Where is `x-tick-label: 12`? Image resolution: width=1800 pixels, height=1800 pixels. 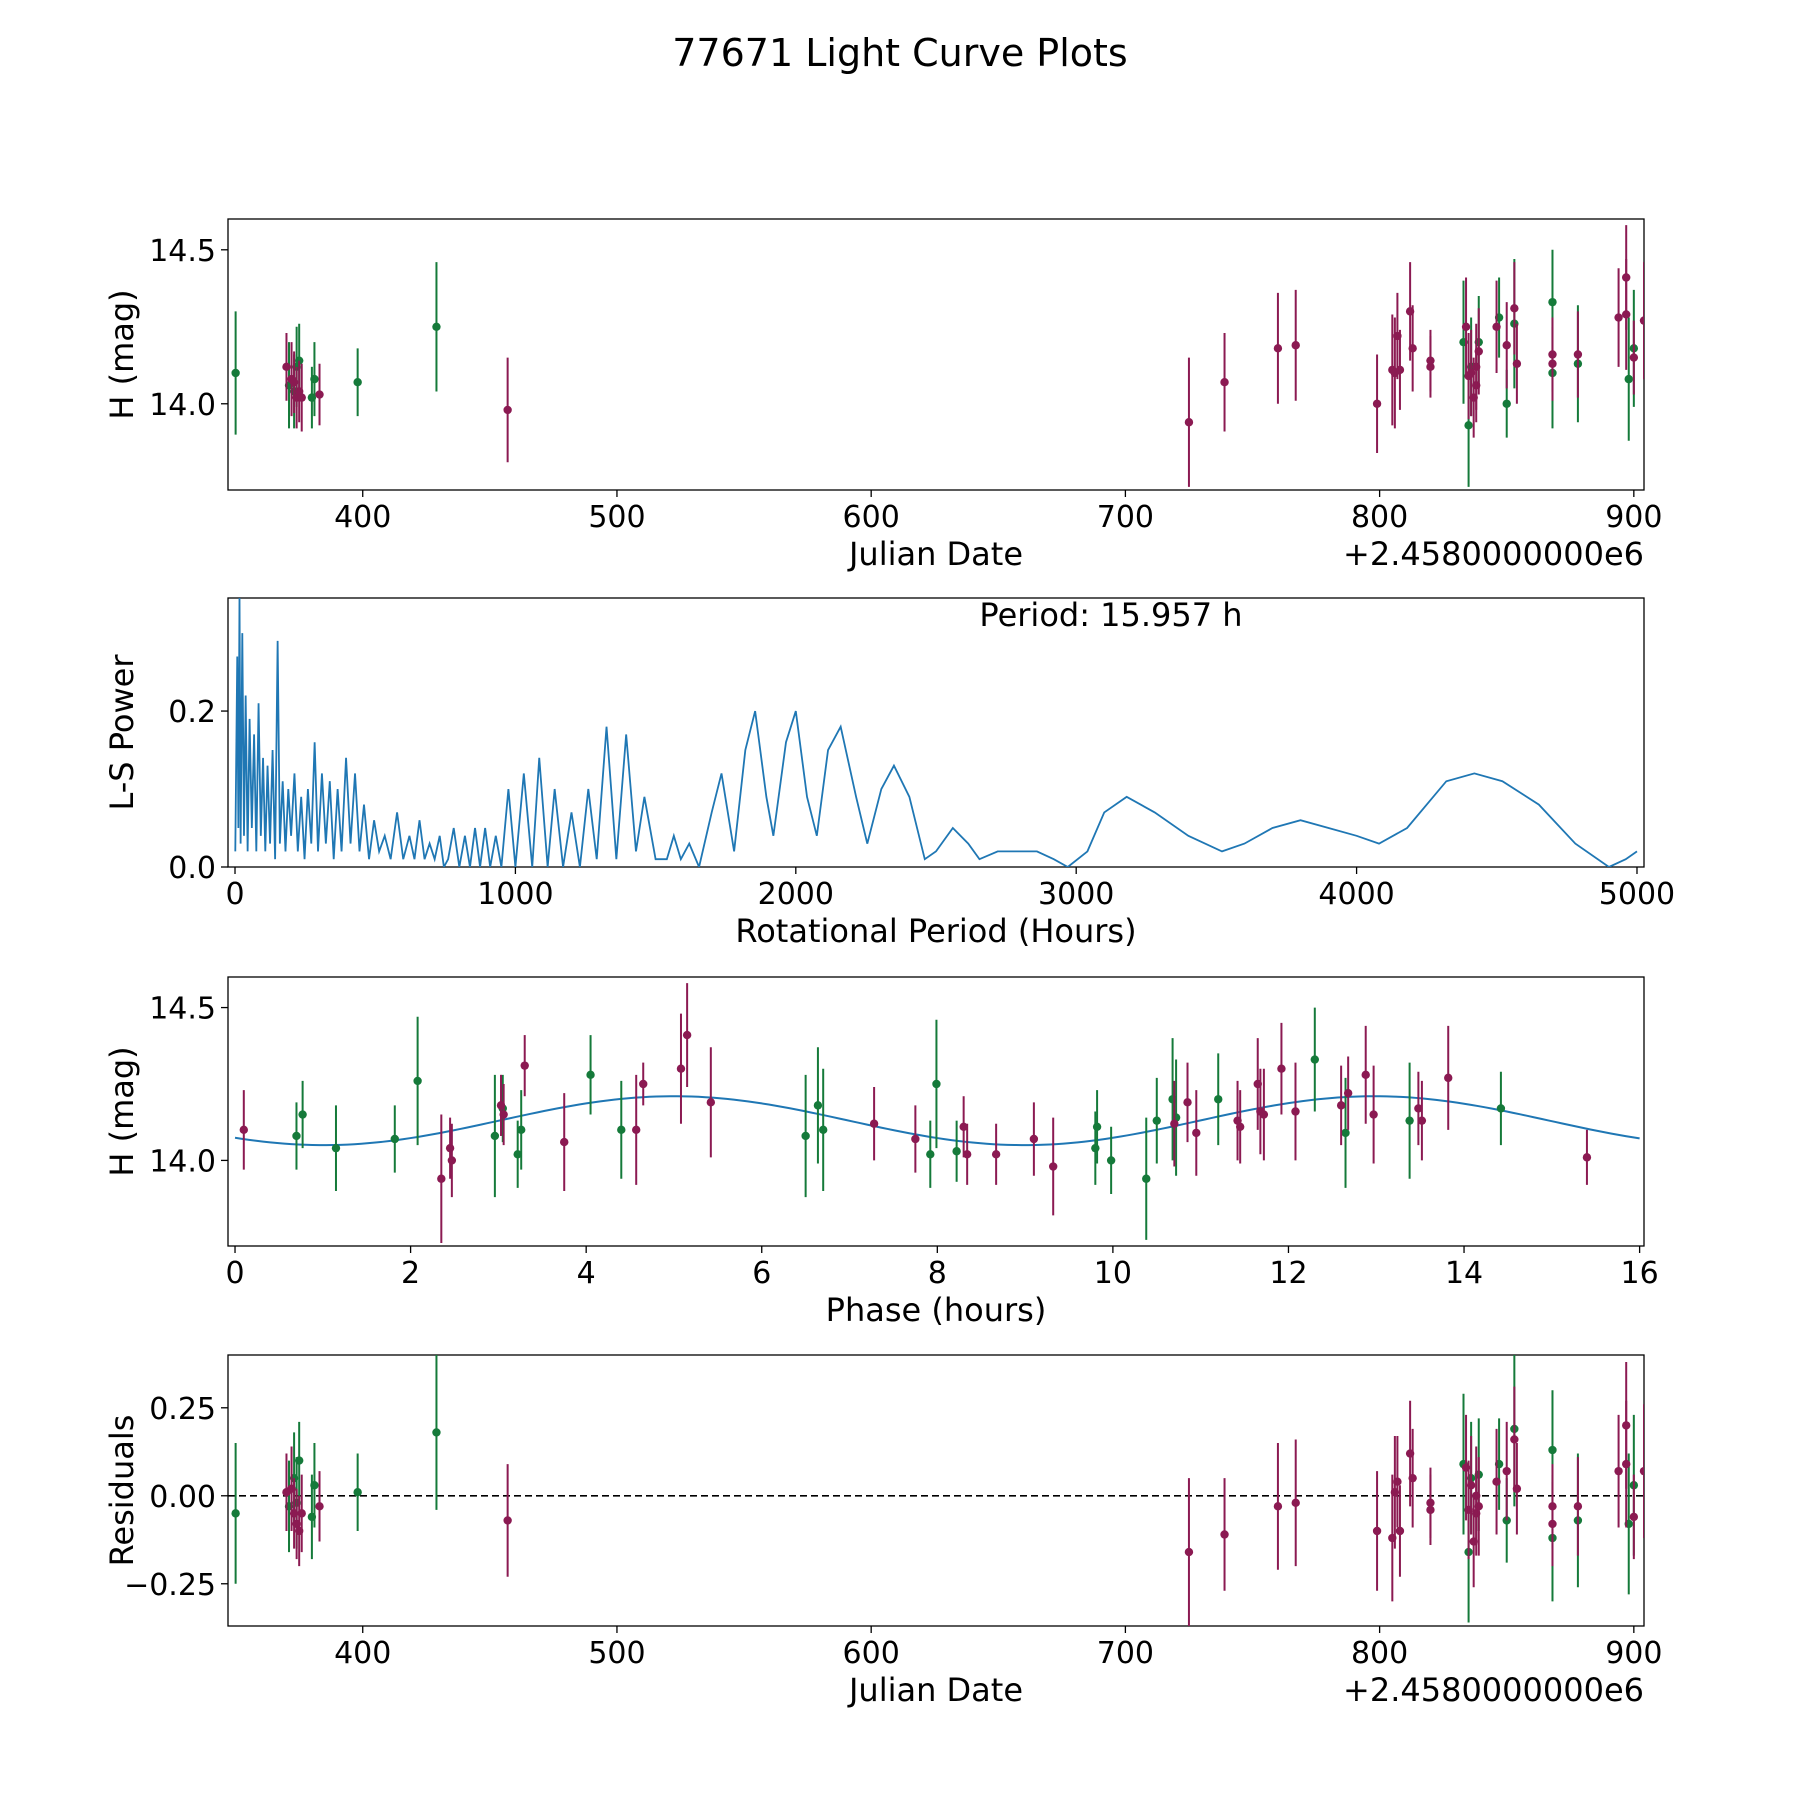
x-tick-label: 12 is located at coordinates (1288, 1273).